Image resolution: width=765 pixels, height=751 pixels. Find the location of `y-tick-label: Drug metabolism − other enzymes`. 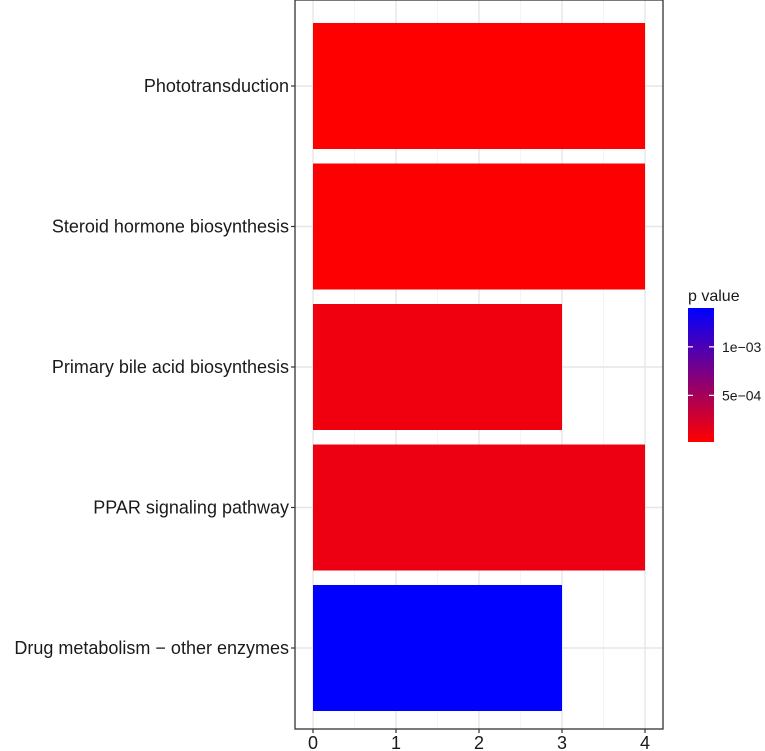

y-tick-label: Drug metabolism − other enzymes is located at coordinates (151, 648).